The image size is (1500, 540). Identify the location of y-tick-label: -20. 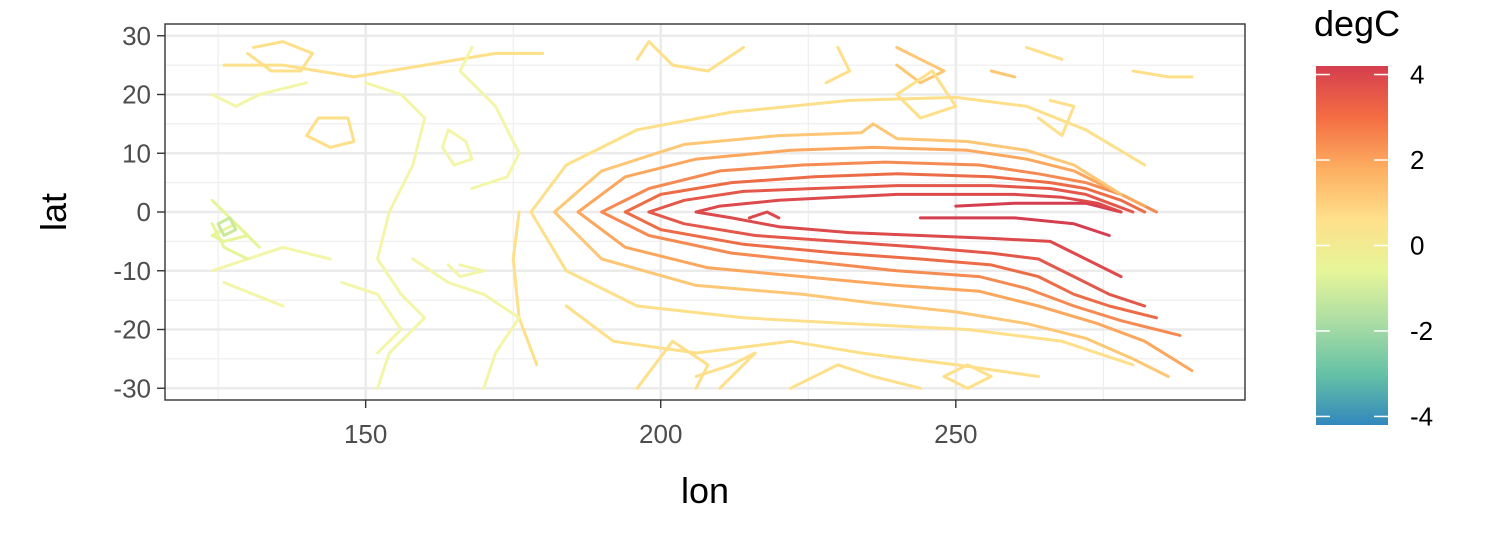
(132, 330).